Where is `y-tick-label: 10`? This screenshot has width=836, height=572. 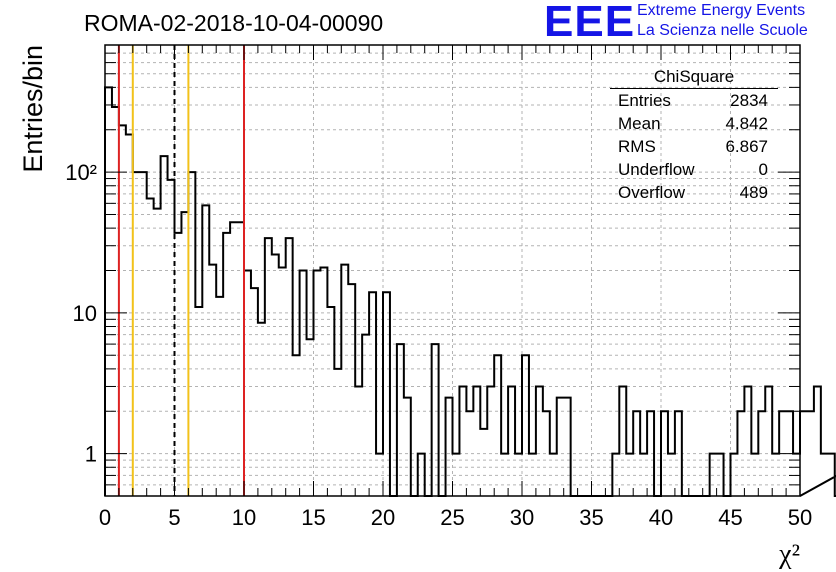 y-tick-label: 10 is located at coordinates (85, 313).